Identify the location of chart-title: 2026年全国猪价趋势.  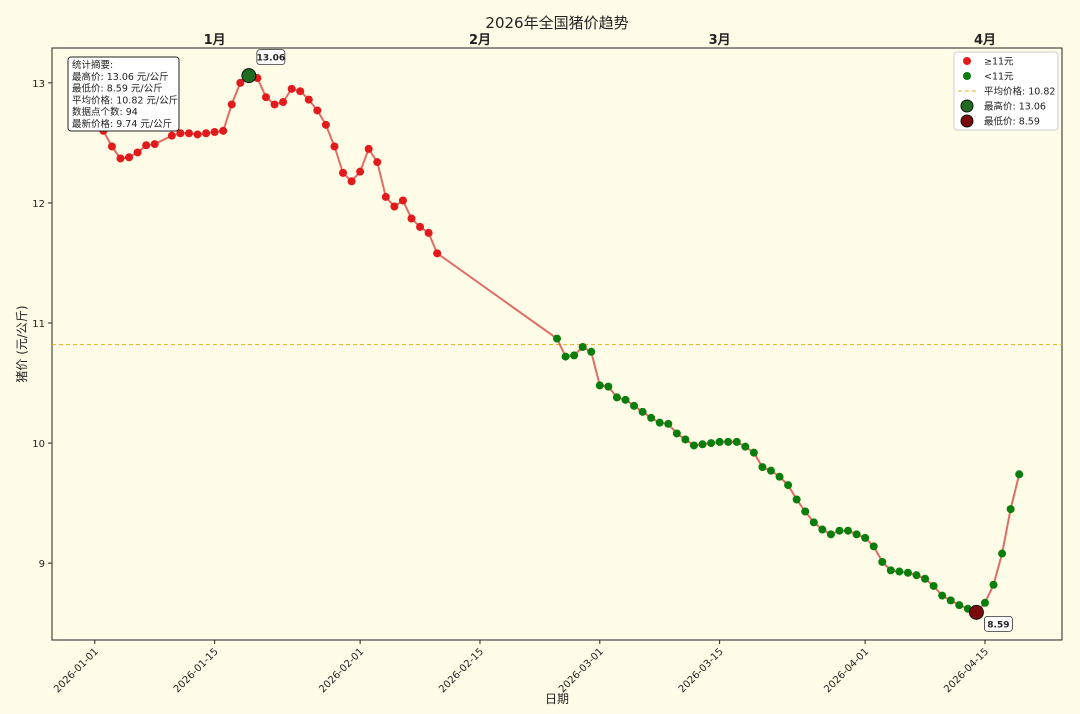
(556, 23).